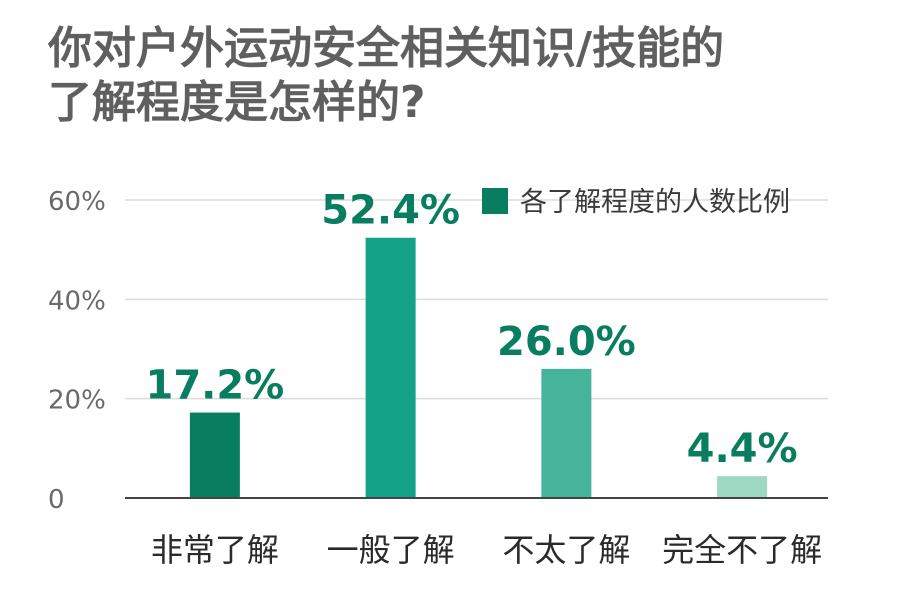 This screenshot has height=601, width=900. I want to click on legend-label: 各了解程度的人数比例, so click(655, 202).